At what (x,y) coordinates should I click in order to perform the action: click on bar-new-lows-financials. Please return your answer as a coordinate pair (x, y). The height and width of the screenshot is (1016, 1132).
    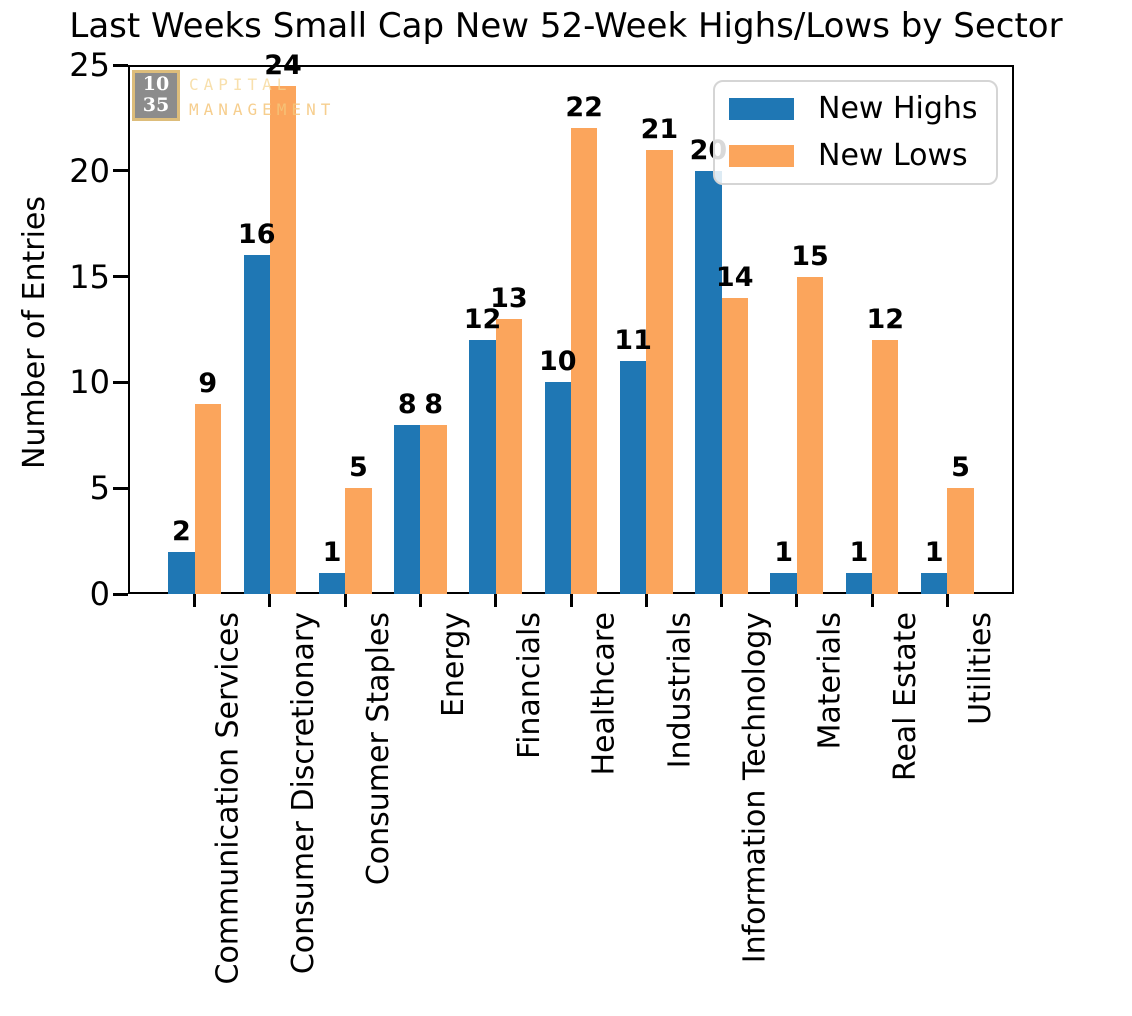
    Looking at the image, I should click on (509, 456).